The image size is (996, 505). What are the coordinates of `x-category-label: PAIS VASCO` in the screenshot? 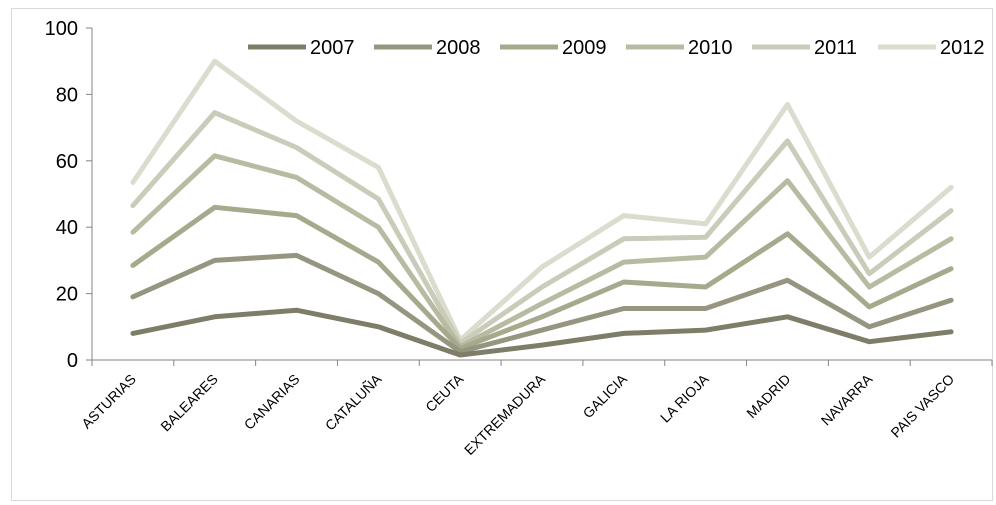 It's located at (922, 406).